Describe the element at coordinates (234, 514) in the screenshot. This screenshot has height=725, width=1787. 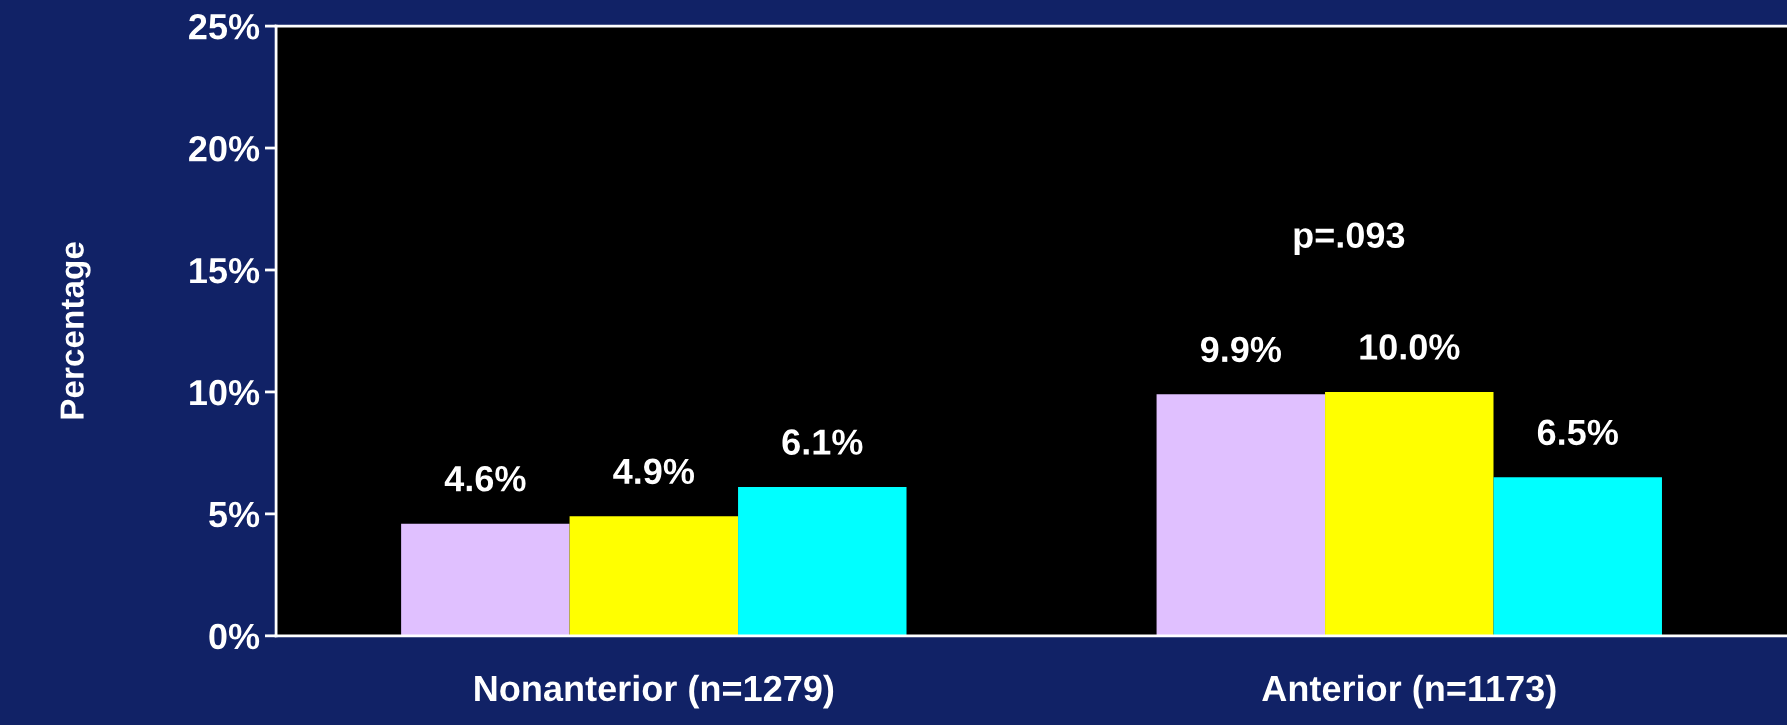
I see `y-tick-label: 5%` at that location.